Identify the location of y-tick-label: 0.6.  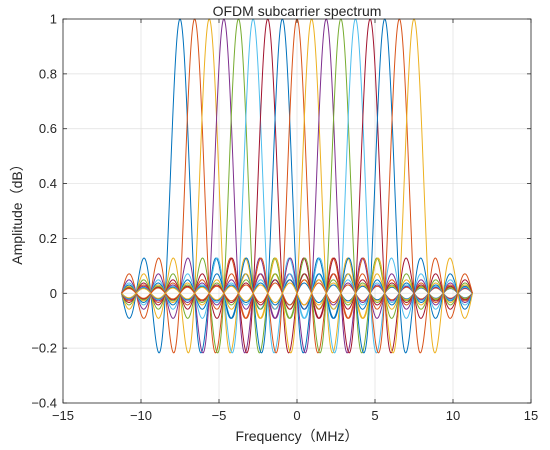
(48, 128).